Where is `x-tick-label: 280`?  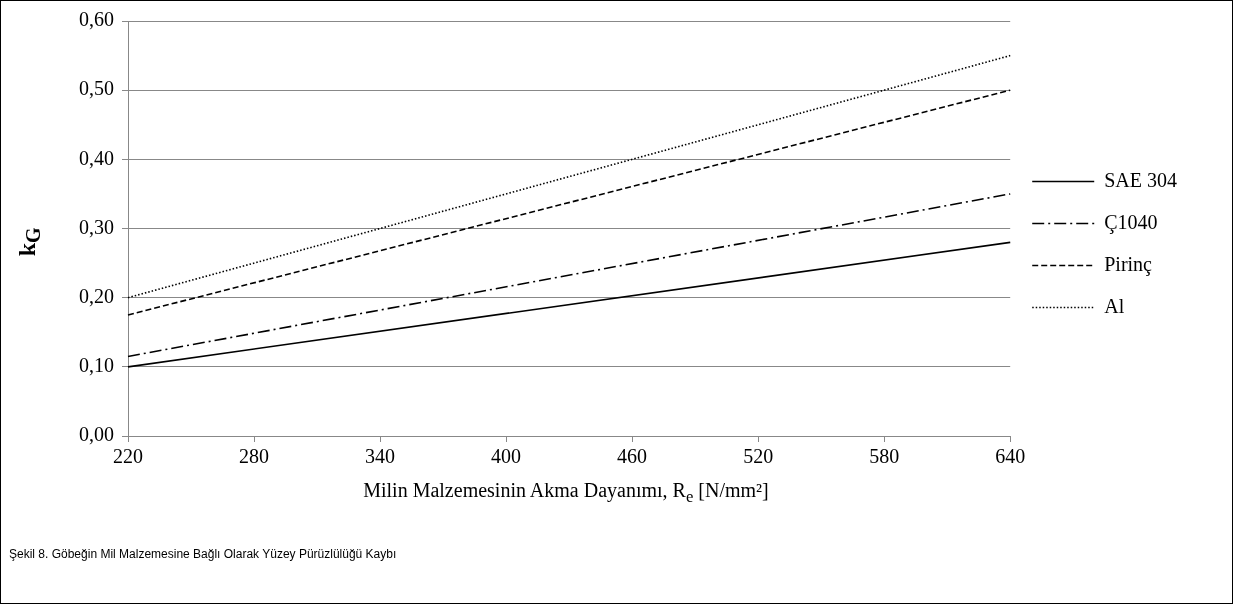
x-tick-label: 280 is located at coordinates (254, 456).